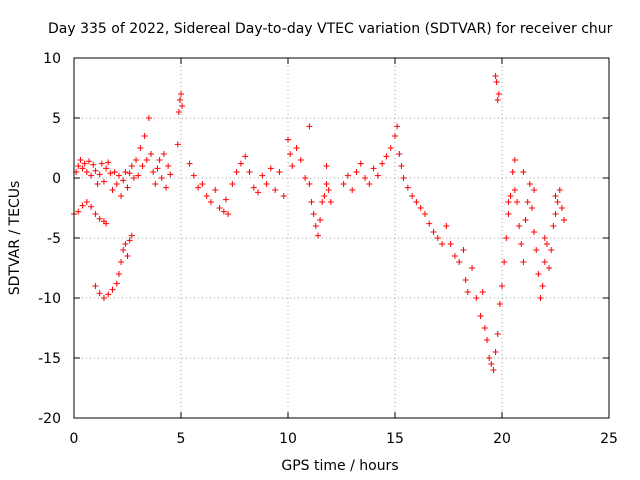  Describe the element at coordinates (52, 59) in the screenshot. I see `y-tick-label: 10` at that location.